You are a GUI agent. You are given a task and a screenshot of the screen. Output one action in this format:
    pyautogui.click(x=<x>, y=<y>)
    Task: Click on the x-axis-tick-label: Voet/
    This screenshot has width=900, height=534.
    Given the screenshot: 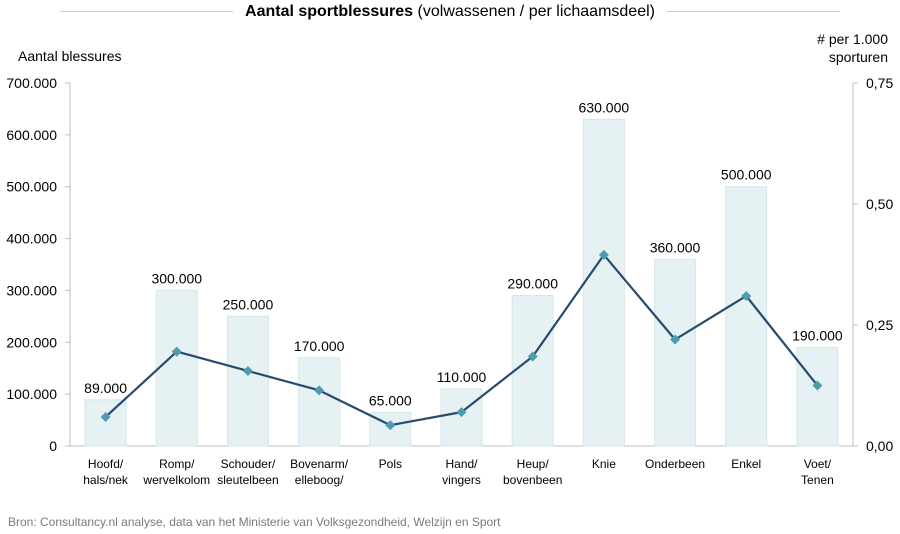 What is the action you would take?
    pyautogui.click(x=818, y=464)
    